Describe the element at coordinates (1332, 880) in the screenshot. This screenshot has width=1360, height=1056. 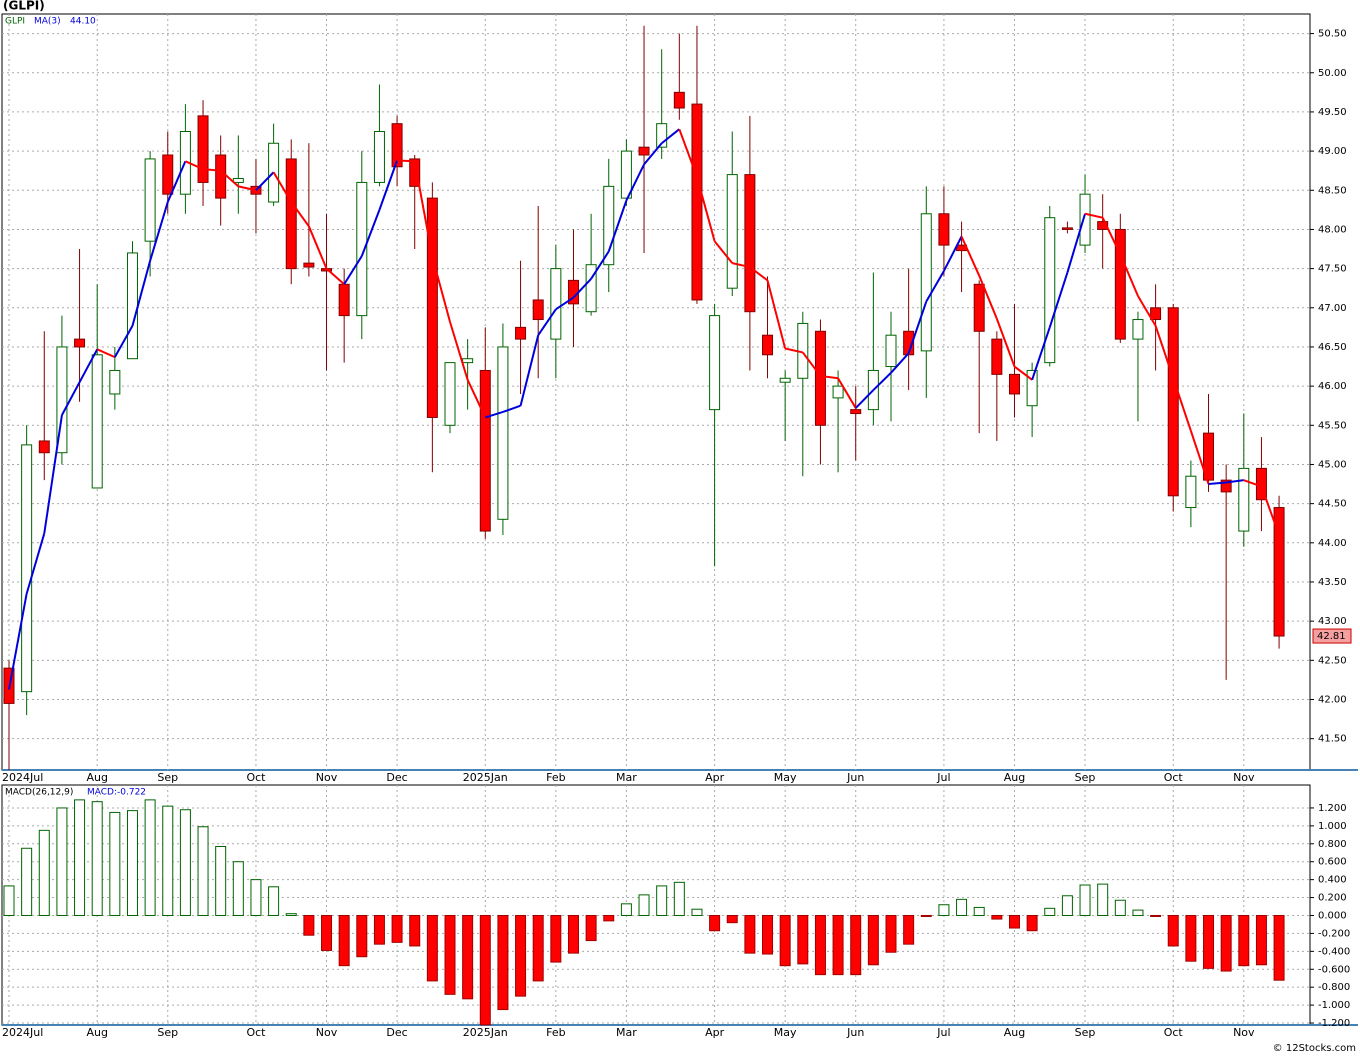
I see `y-tick-label: 0.400` at that location.